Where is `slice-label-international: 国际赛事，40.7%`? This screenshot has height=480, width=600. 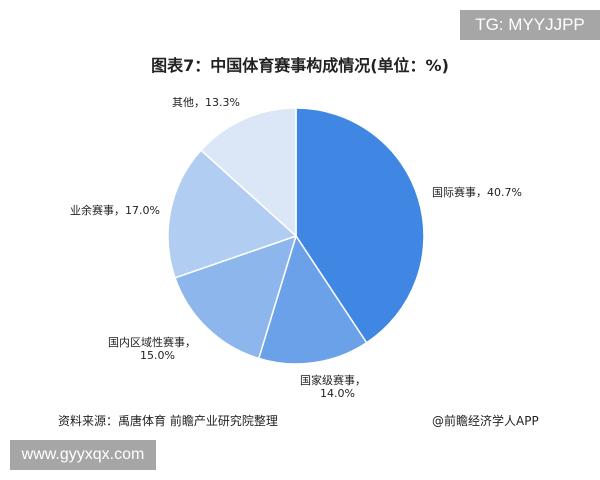
slice-label-international: 国际赛事，40.7% is located at coordinates (477, 192).